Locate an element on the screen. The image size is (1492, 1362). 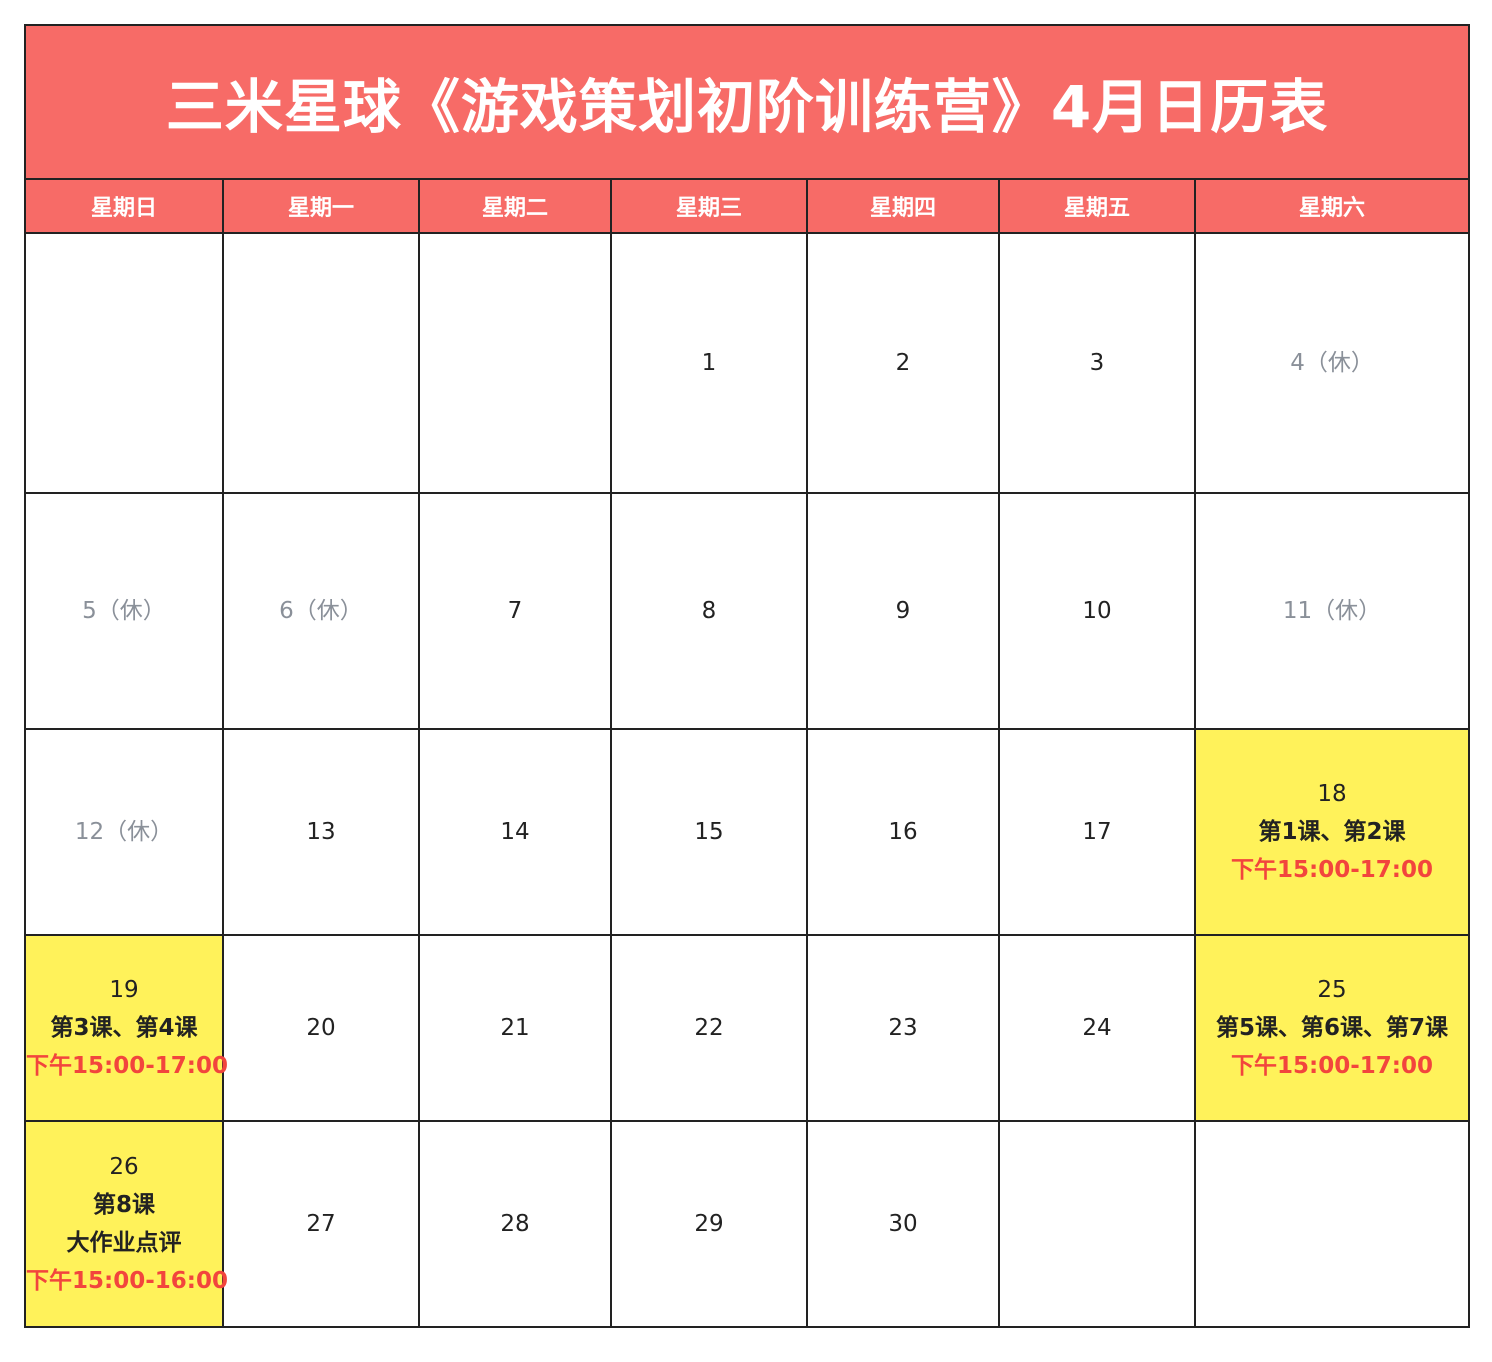
holiday-date: 5（休） is located at coordinates (124, 611).